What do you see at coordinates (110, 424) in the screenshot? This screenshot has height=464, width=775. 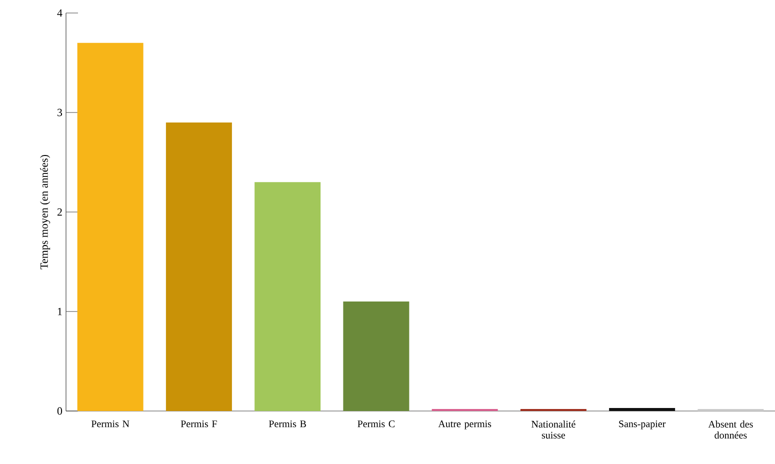 I see `x-tick-label: Permis N` at bounding box center [110, 424].